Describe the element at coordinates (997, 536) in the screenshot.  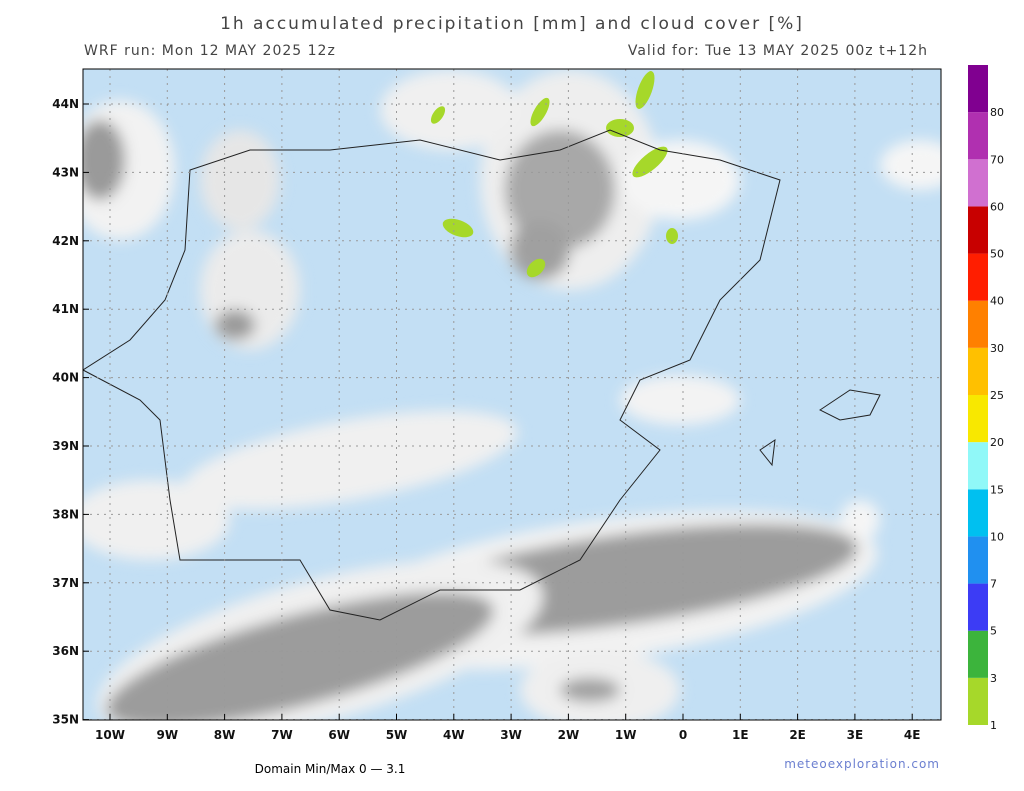
I see `colorbar-label: 10` at that location.